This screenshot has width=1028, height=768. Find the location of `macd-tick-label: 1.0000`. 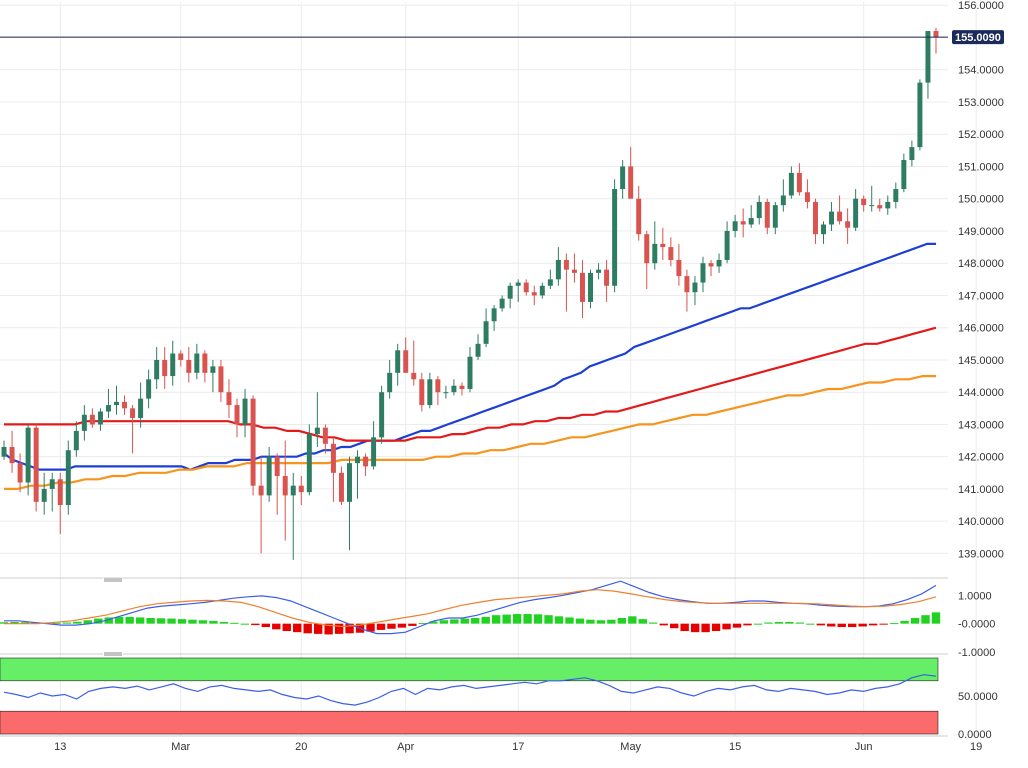

macd-tick-label: 1.0000 is located at coordinates (975, 596).